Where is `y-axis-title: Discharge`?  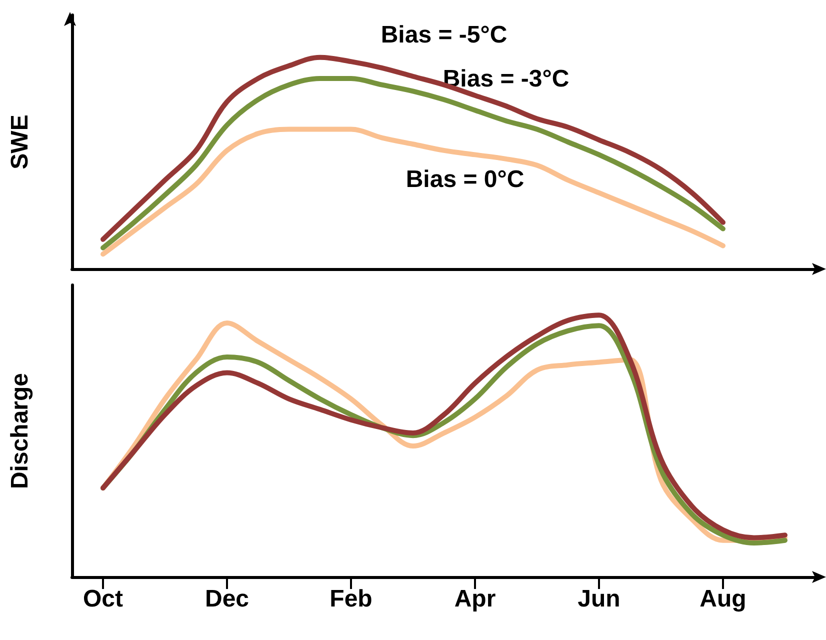 y-axis-title: Discharge is located at coordinates (20, 431).